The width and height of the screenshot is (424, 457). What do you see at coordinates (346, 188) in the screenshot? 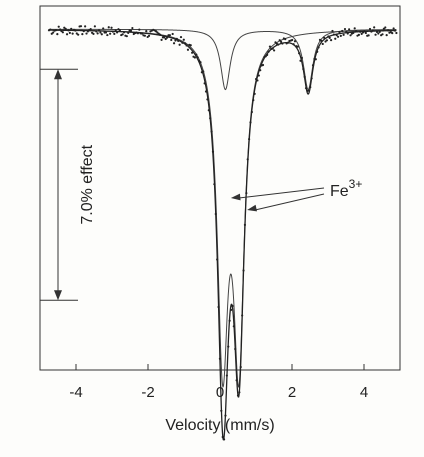
I see `fe3-label: Fe3+` at bounding box center [346, 188].